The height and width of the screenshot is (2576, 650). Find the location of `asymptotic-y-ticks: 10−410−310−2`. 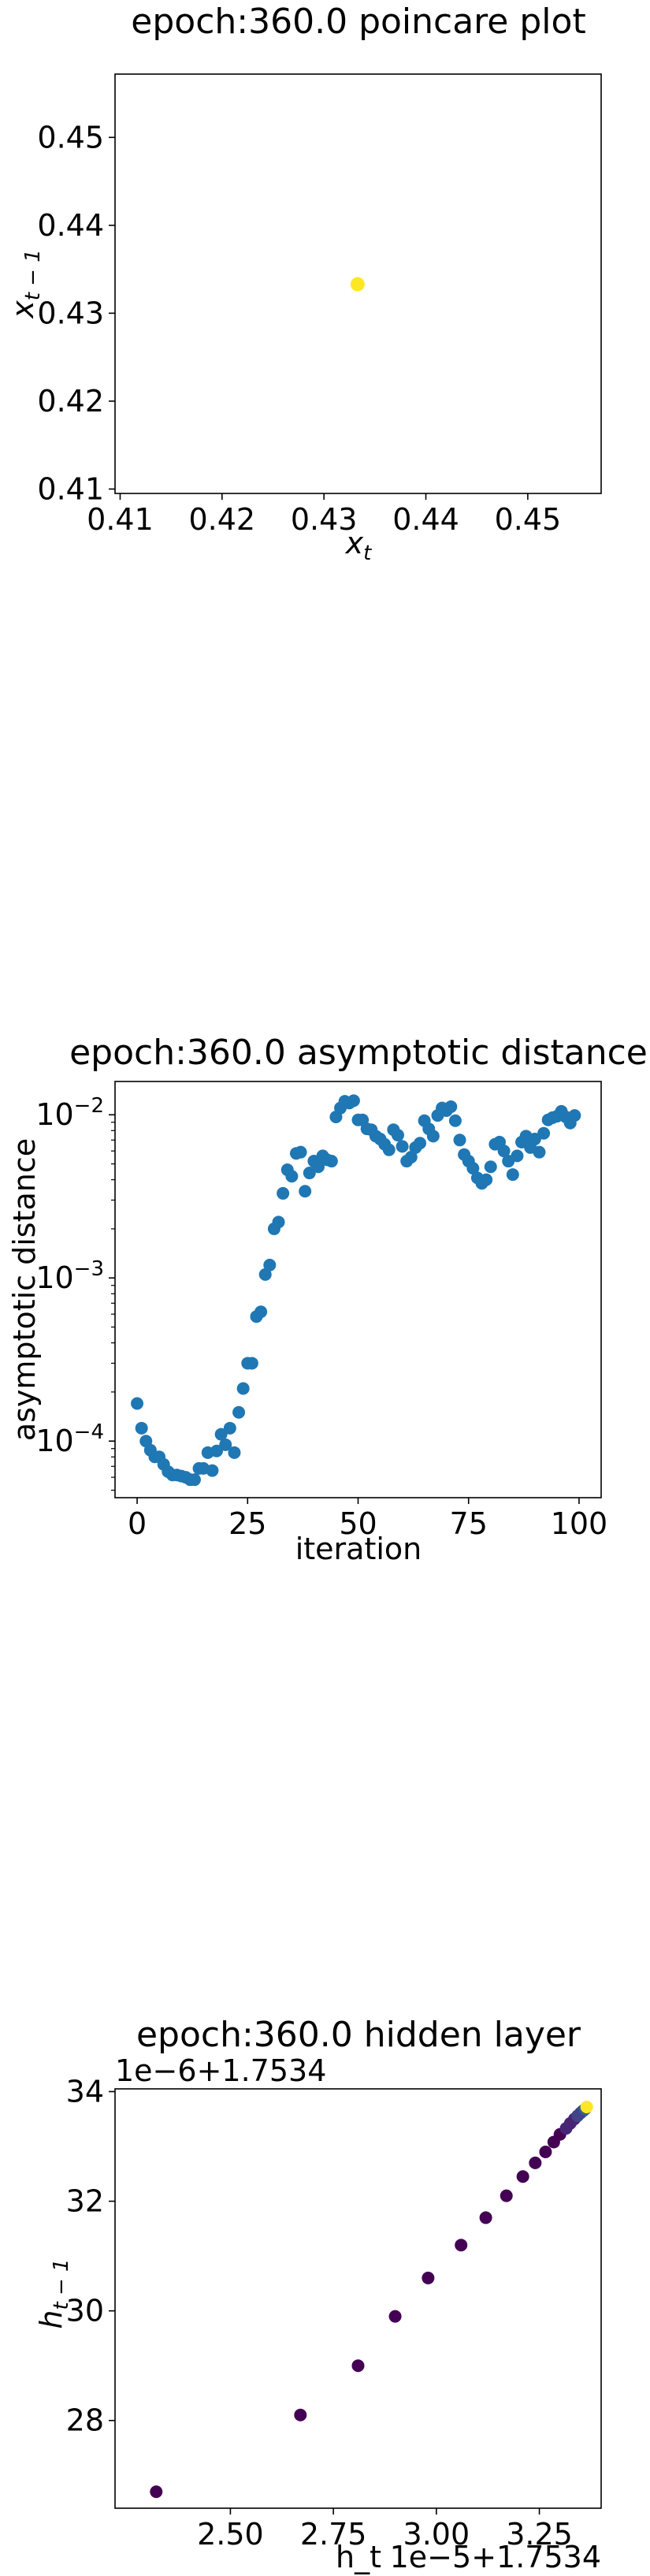

asymptotic-y-ticks: 10−410−310−2 is located at coordinates (75, 1292).